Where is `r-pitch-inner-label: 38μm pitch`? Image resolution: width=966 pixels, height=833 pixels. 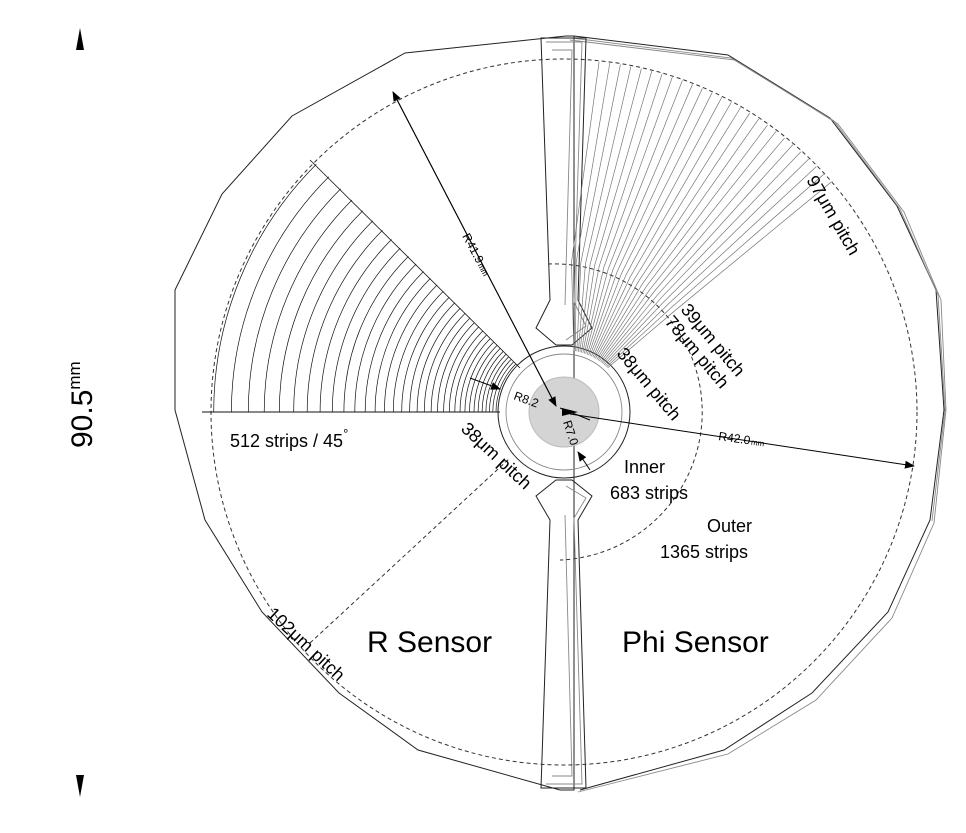 r-pitch-inner-label: 38μm pitch is located at coordinates (496, 455).